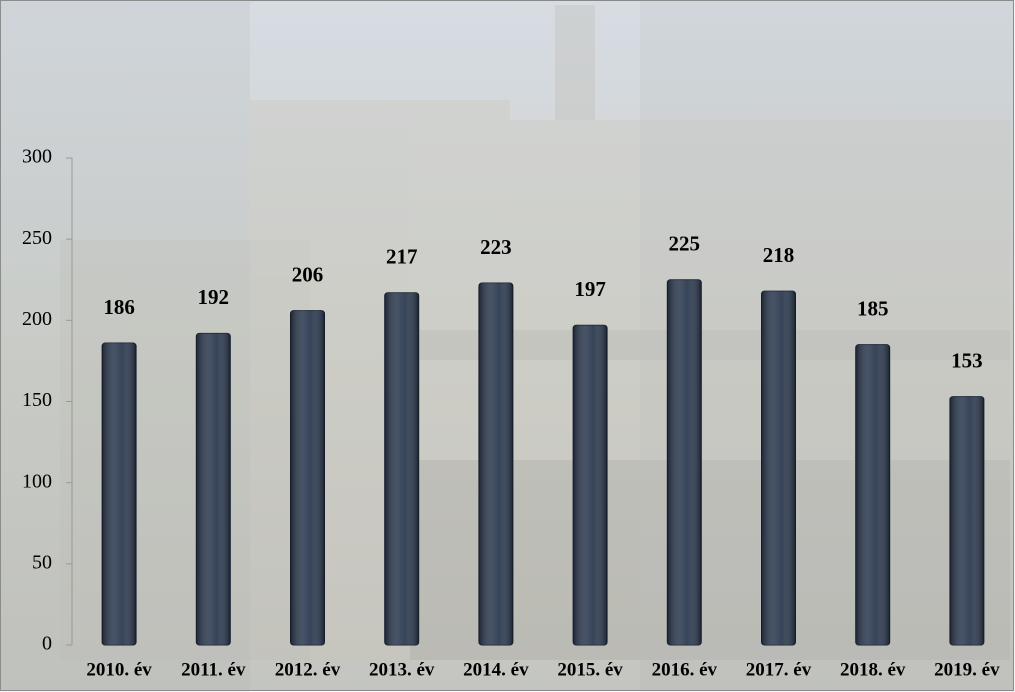  I want to click on data-label: 192, so click(214, 297).